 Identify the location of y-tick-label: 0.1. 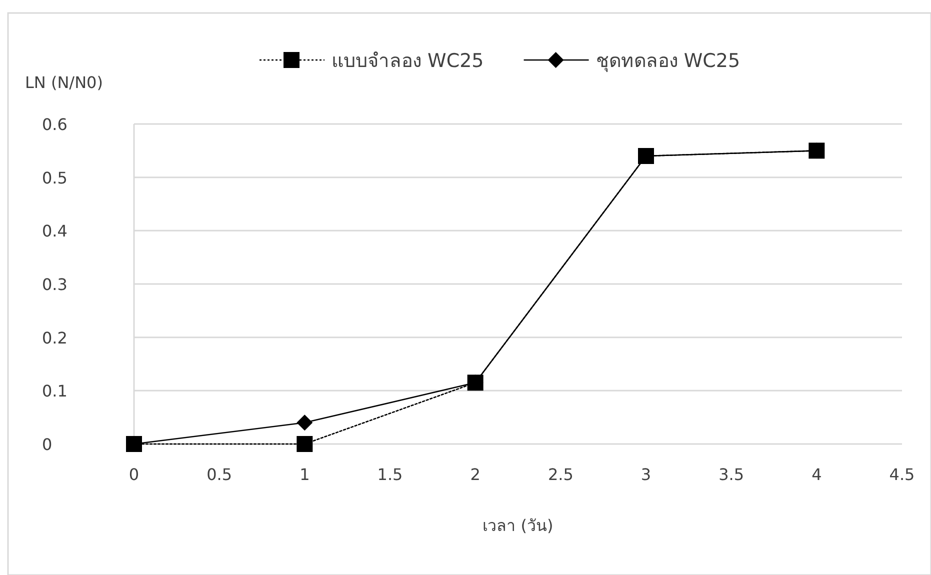
(55, 391).